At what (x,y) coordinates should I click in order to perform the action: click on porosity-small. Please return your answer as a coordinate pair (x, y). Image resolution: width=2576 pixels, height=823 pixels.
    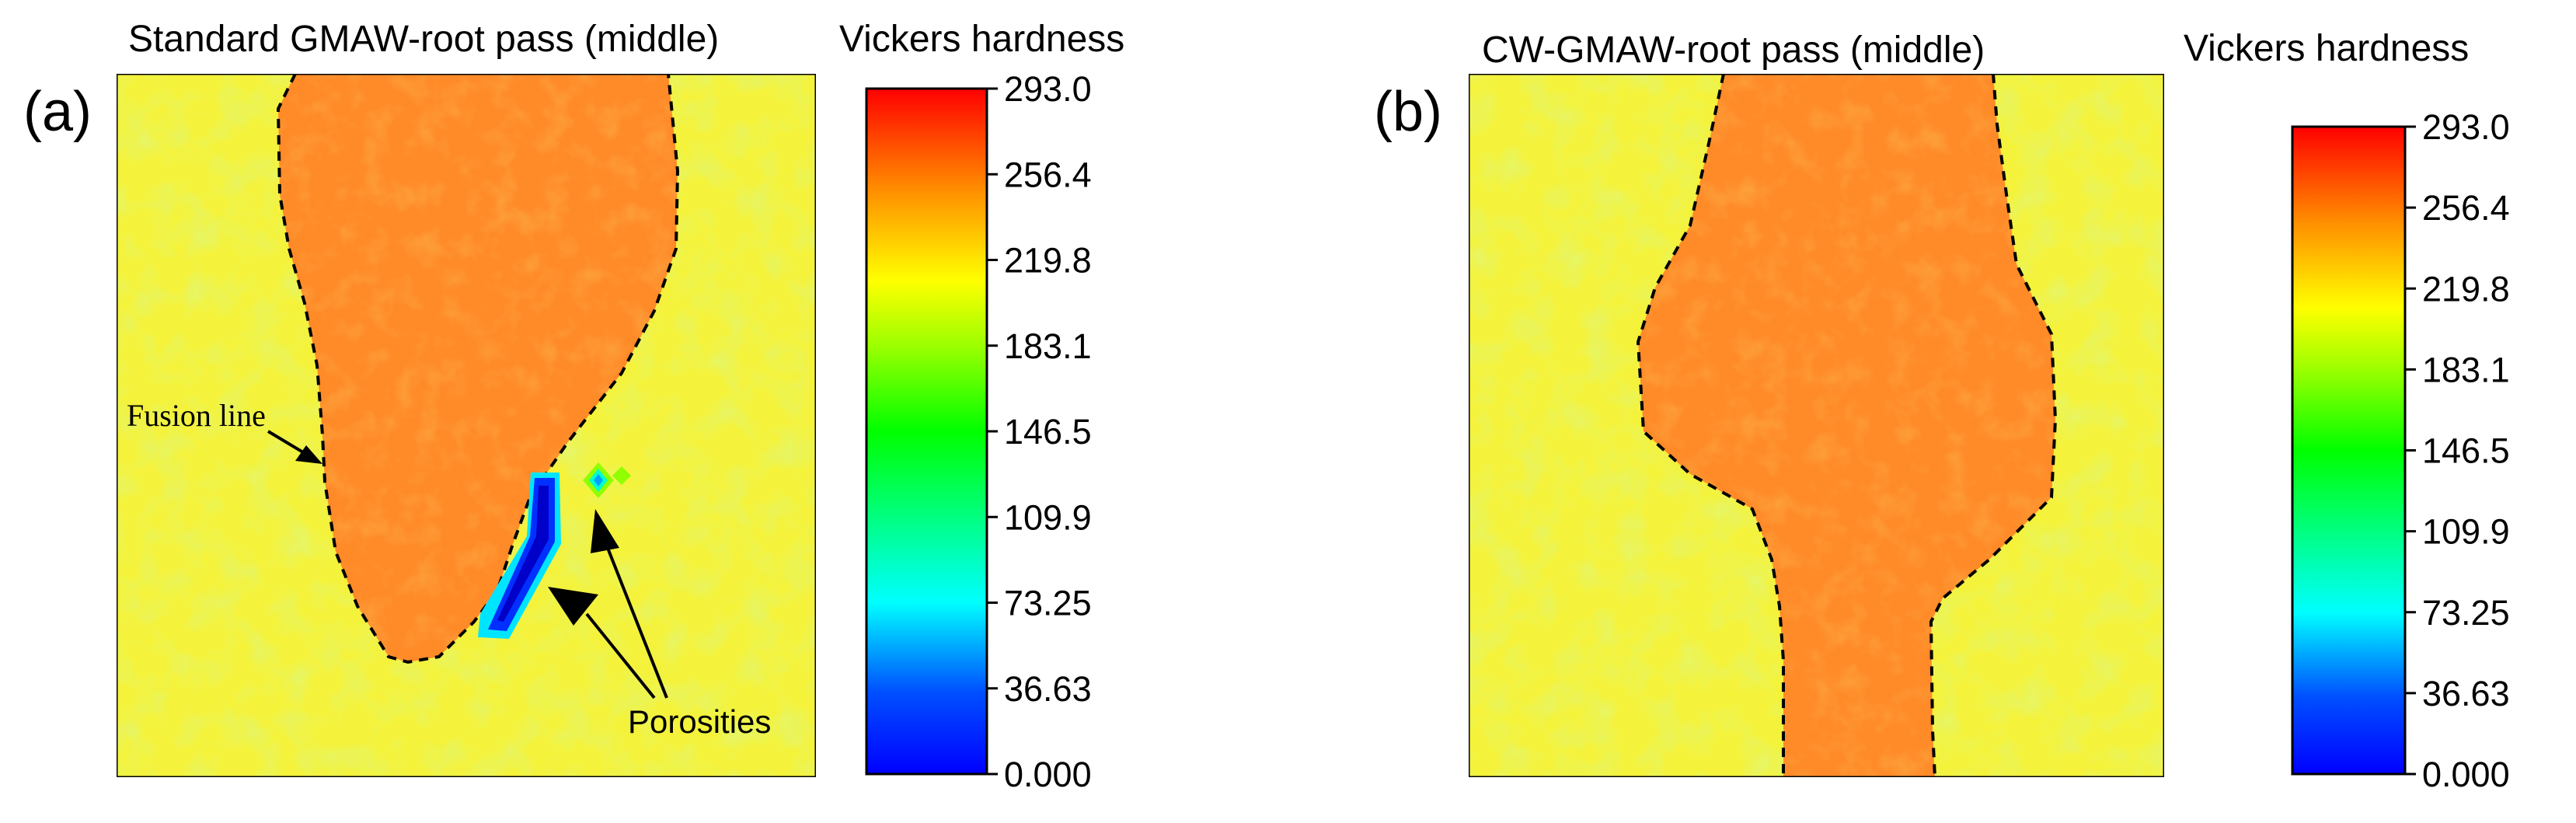
    Looking at the image, I should click on (607, 480).